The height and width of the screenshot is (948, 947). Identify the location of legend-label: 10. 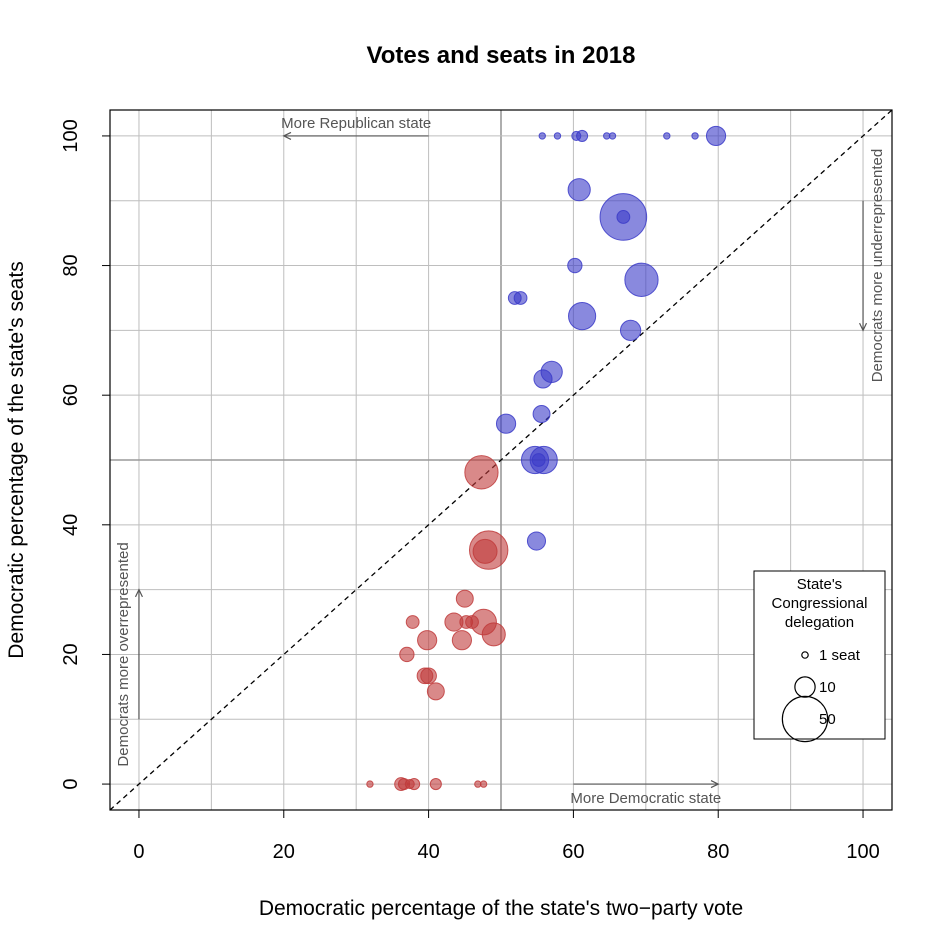
(827, 687).